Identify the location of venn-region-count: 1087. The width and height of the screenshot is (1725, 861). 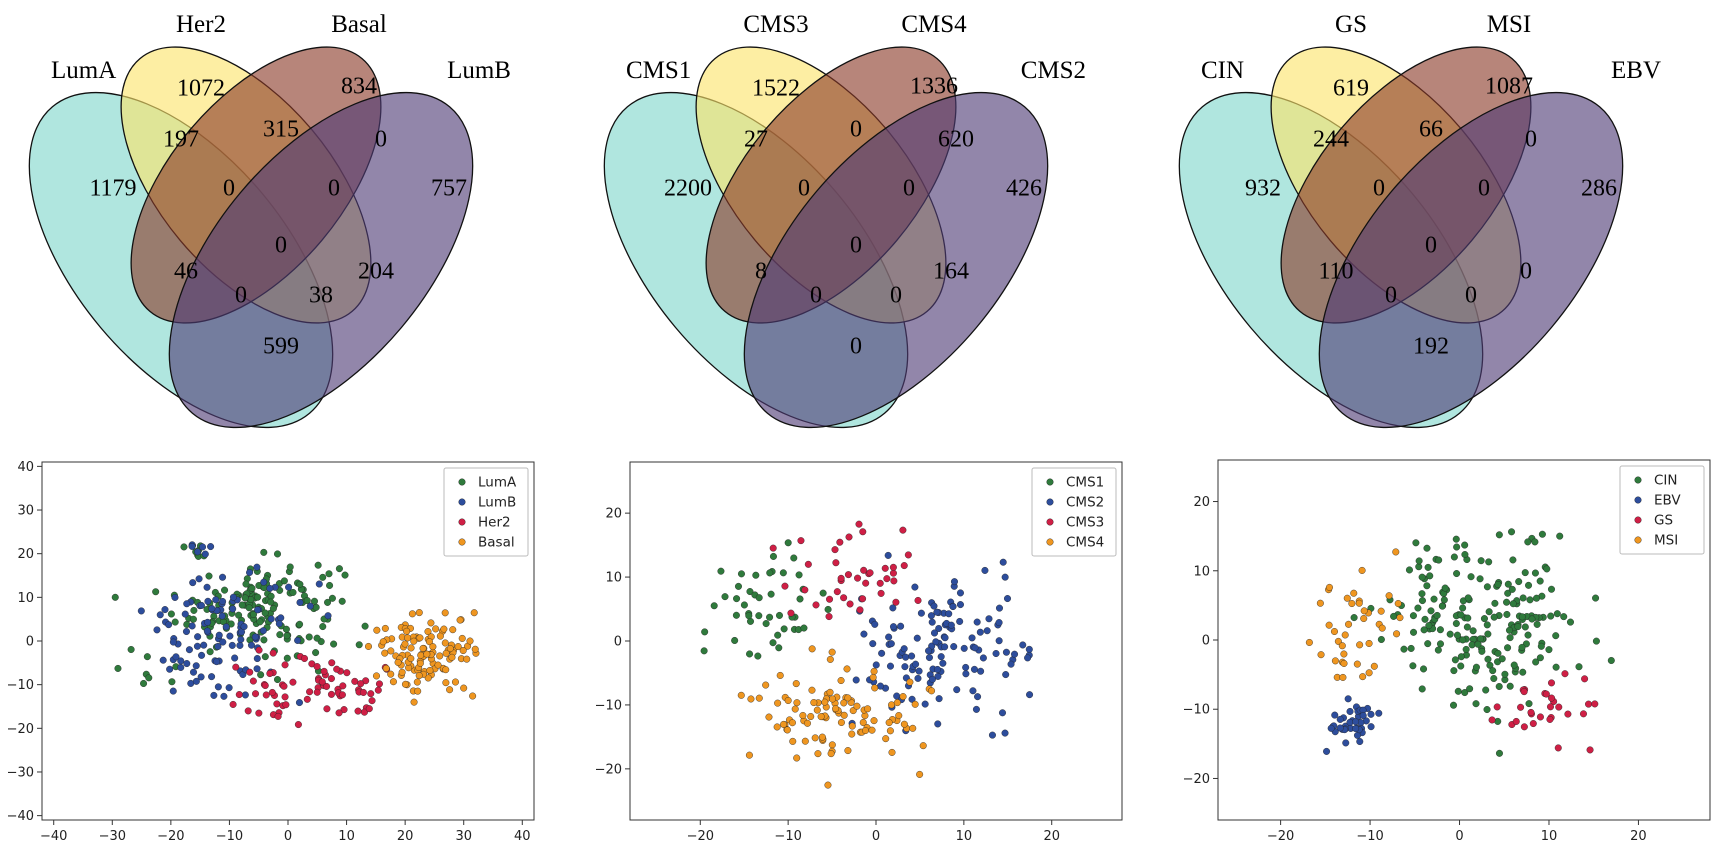
(1509, 87).